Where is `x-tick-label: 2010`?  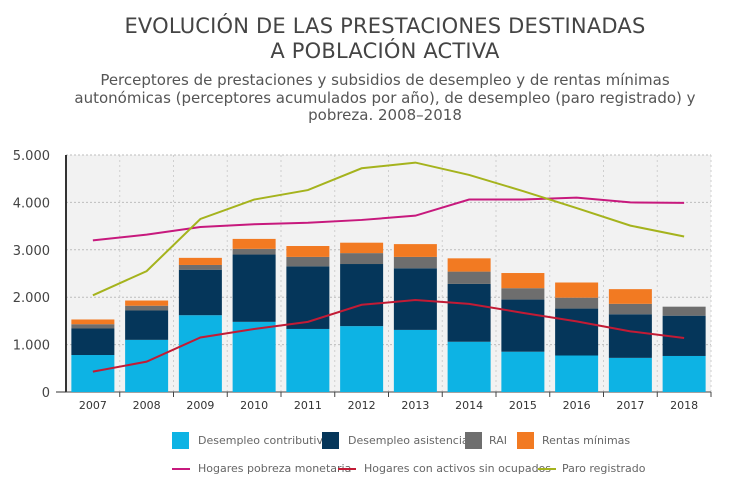
x-tick-label: 2010 is located at coordinates (254, 405).